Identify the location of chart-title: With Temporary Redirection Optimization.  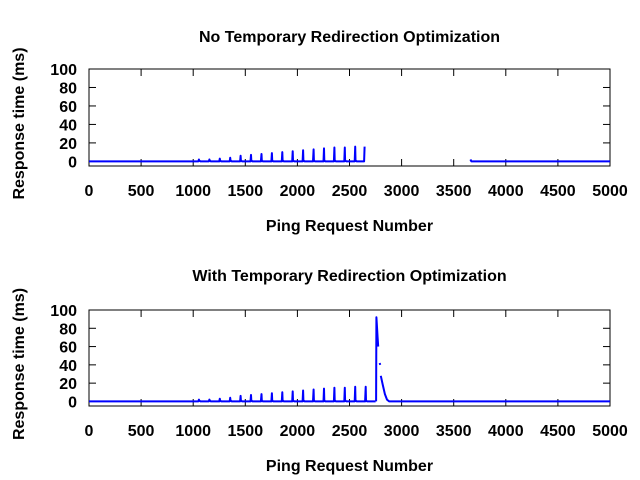
(349, 276).